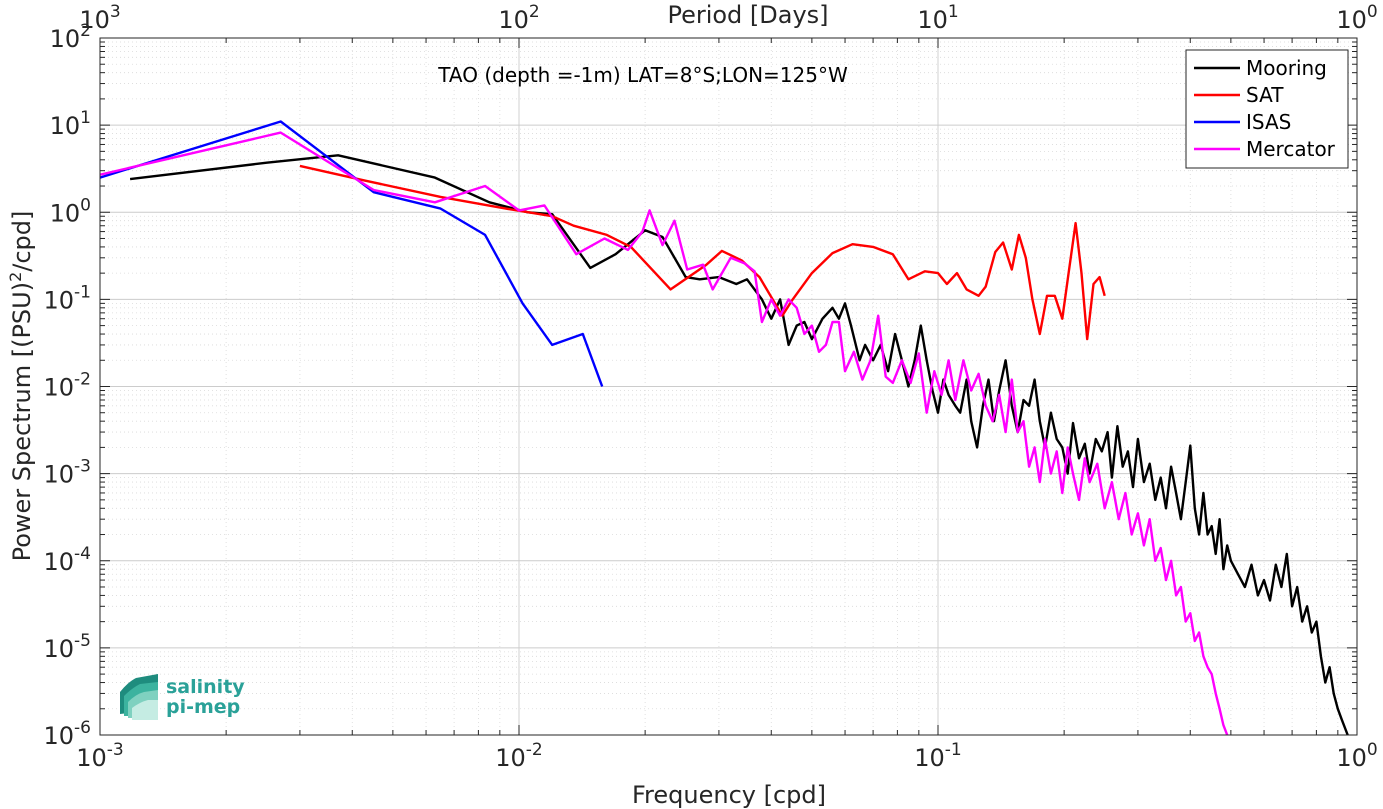  What do you see at coordinates (21, 386) in the screenshot?
I see `y-axis-title: Power Spectrum [(PSU)2/cpd]` at bounding box center [21, 386].